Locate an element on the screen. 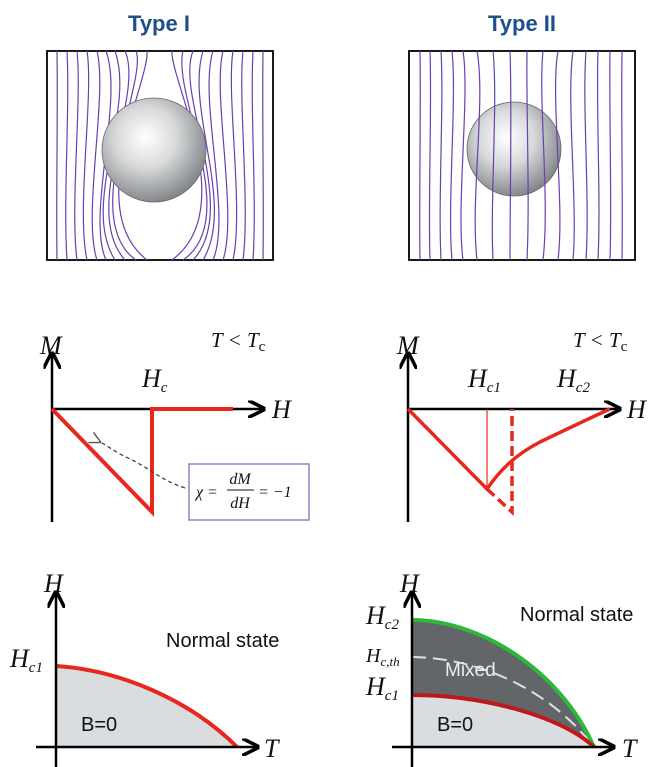 Image resolution: width=662 pixels, height=767 pixels. svg-text: χ = is located at coordinates (206, 492).